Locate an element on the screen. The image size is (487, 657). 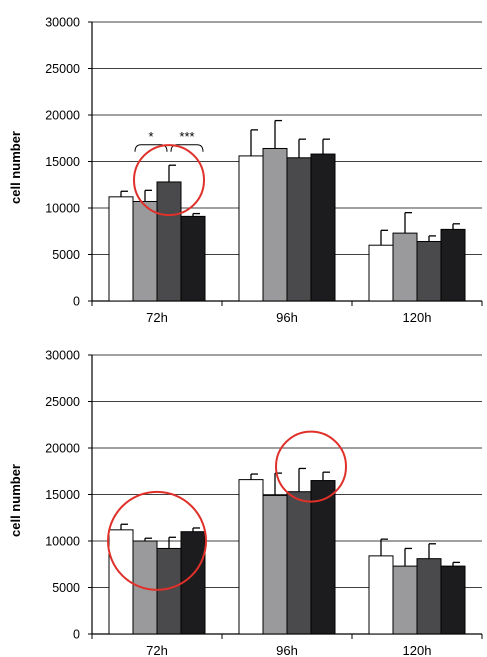
significance-label: * is located at coordinates (150, 136).